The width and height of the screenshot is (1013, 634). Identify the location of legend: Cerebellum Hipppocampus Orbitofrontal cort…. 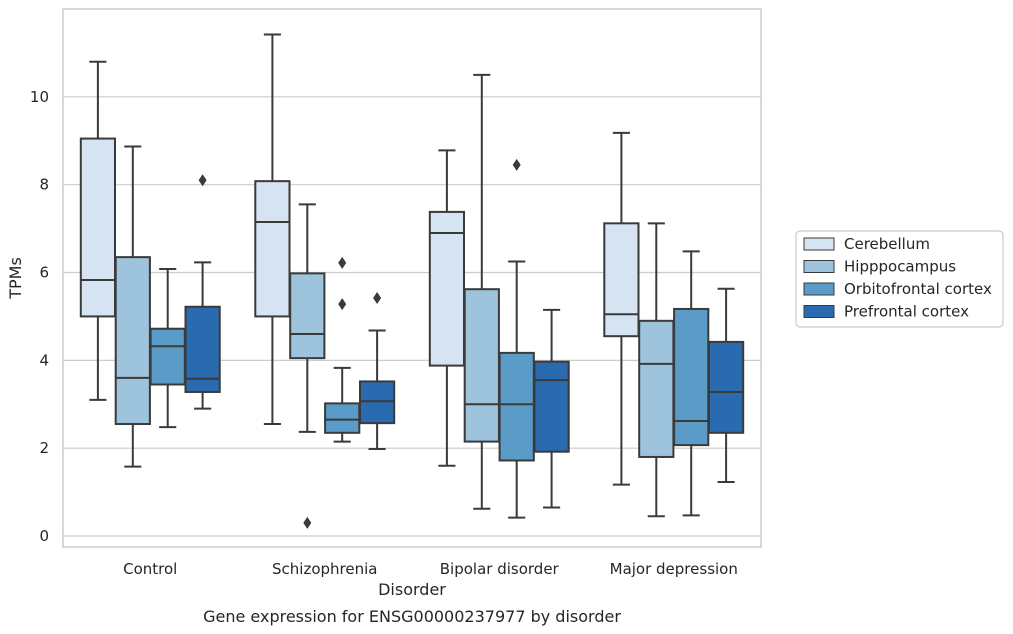
(899, 279).